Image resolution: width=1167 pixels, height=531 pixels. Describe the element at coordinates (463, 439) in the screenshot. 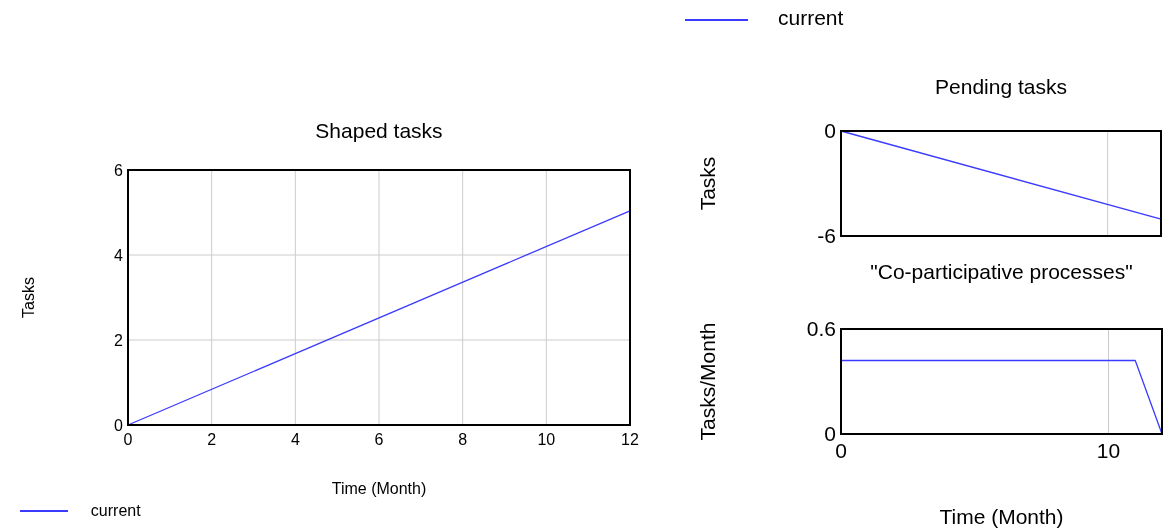

I see `x-tick-label: 8` at that location.